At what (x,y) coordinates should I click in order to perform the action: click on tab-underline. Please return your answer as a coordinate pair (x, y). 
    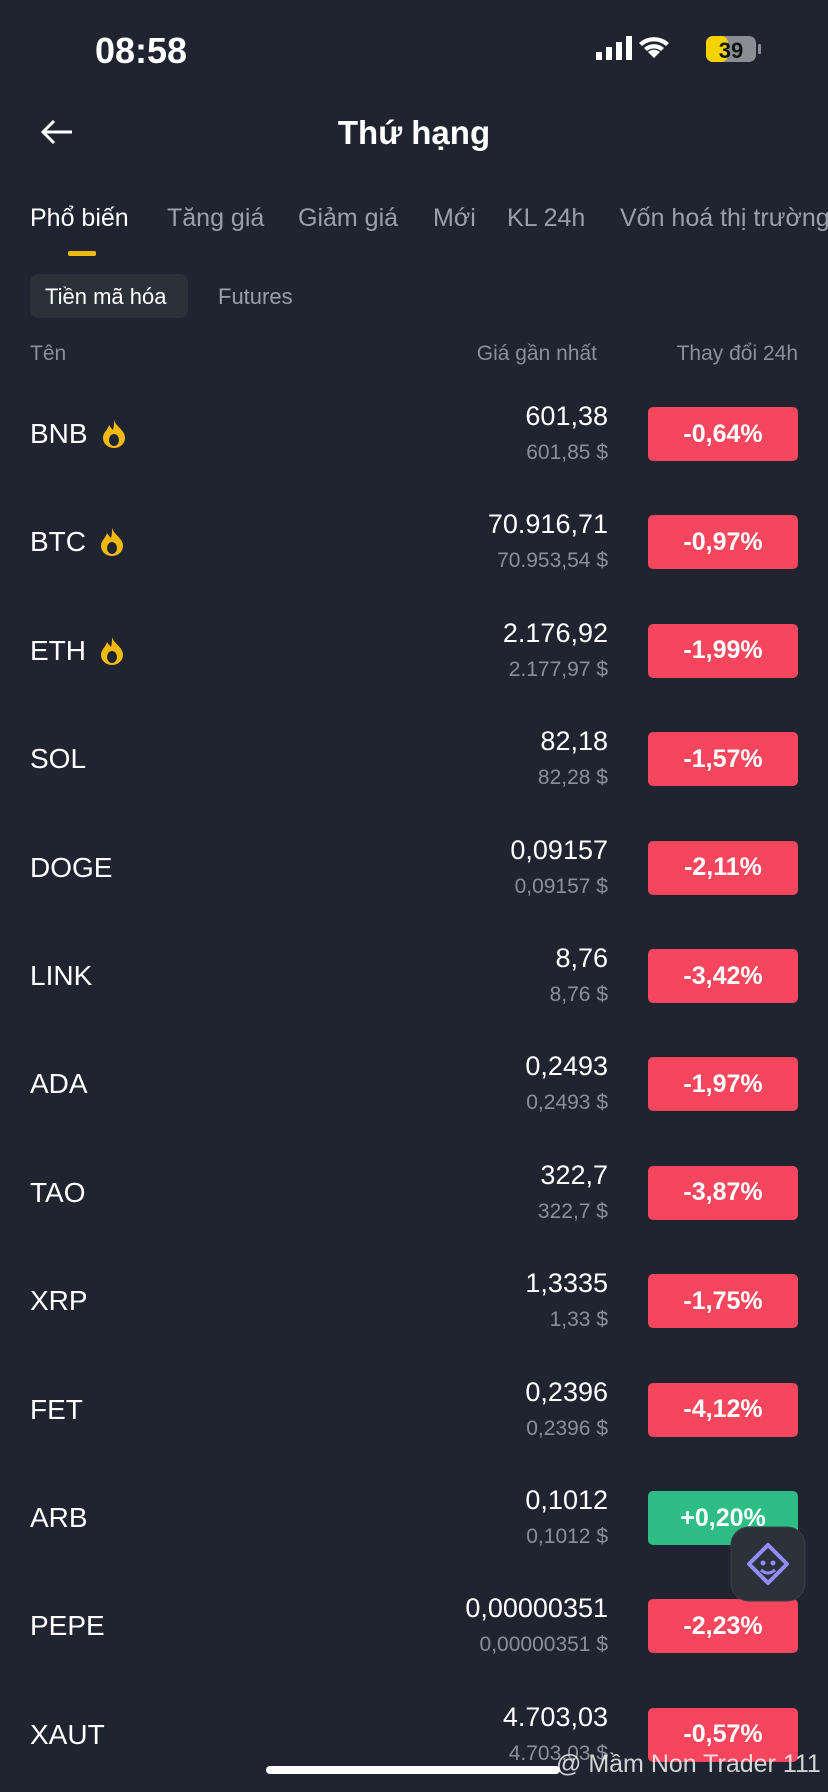
    Looking at the image, I should click on (82, 253).